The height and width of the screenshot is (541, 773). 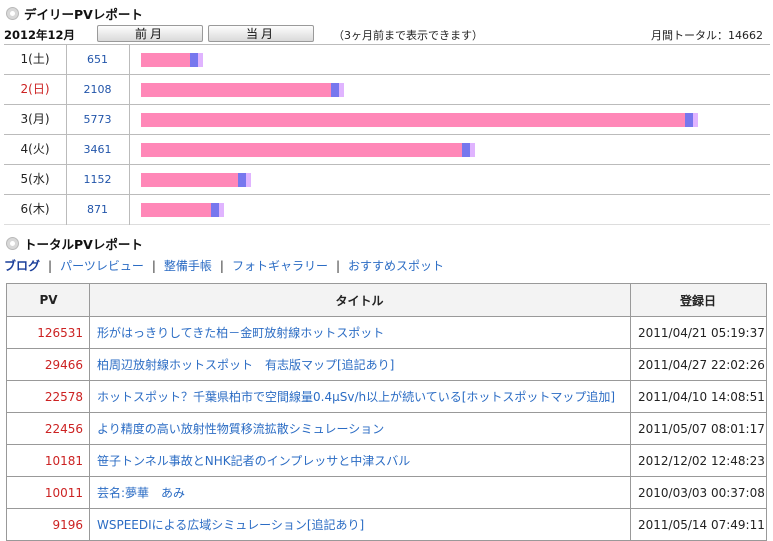 What do you see at coordinates (98, 119) in the screenshot?
I see `day-pv-count: 5773` at bounding box center [98, 119].